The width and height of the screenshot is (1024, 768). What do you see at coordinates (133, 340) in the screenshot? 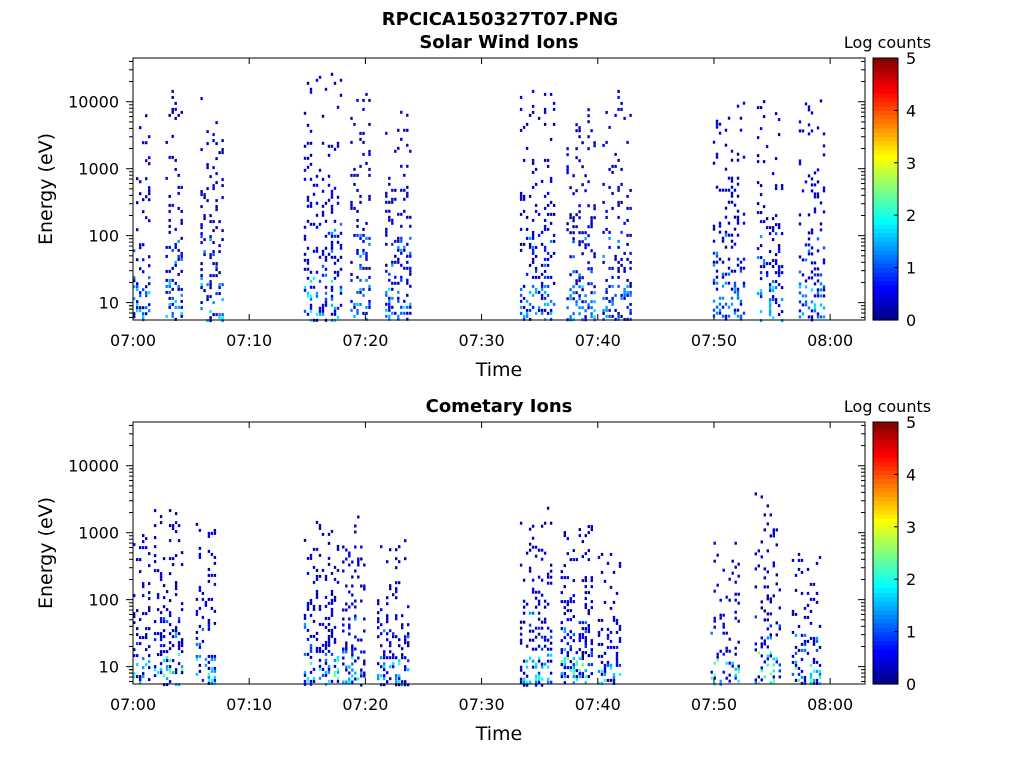
I see `x-tick-label: 07:00` at bounding box center [133, 340].